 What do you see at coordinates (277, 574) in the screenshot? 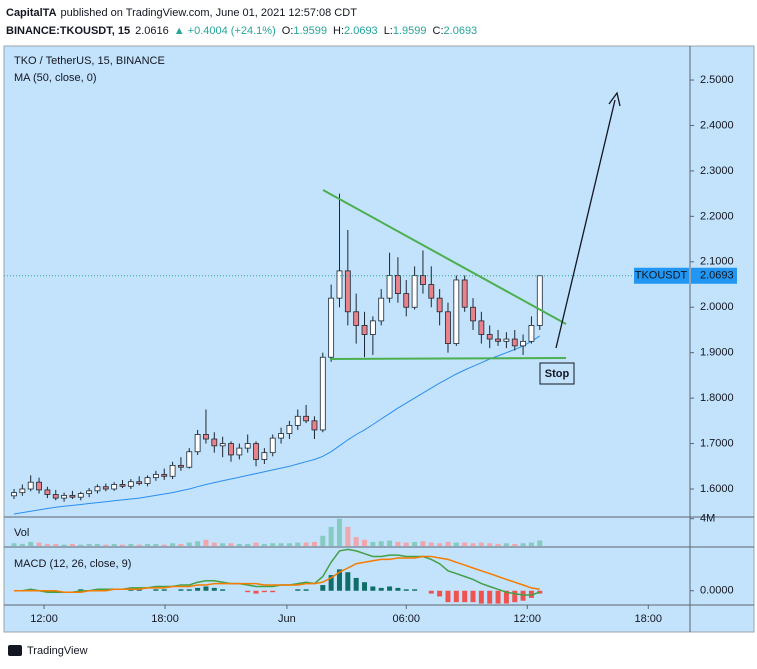
I see `signal-line` at bounding box center [277, 574].